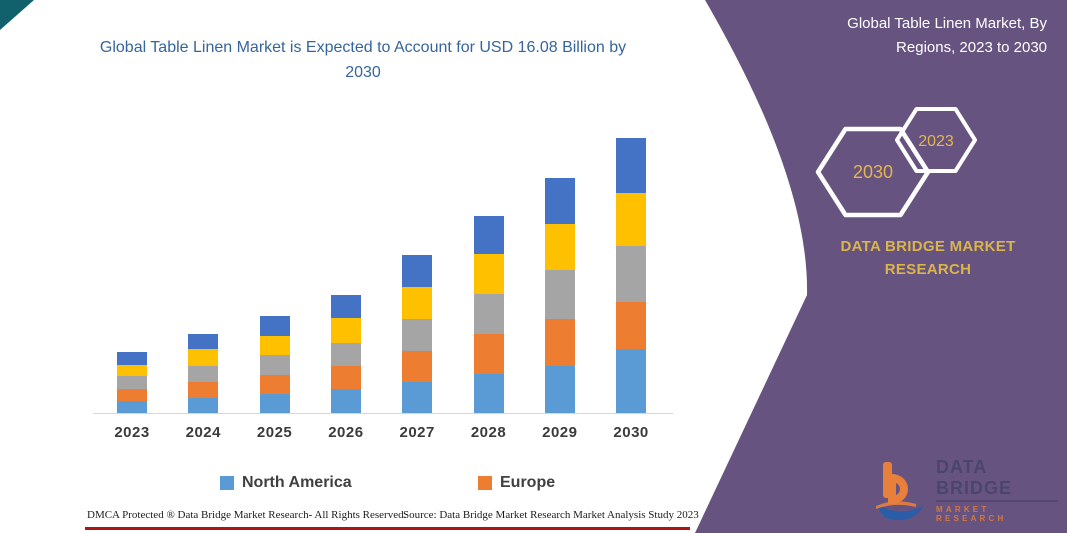 This screenshot has height=533, width=1067. What do you see at coordinates (997, 479) in the screenshot?
I see `logo-wordmark: DATA BRIDGE` at bounding box center [997, 479].